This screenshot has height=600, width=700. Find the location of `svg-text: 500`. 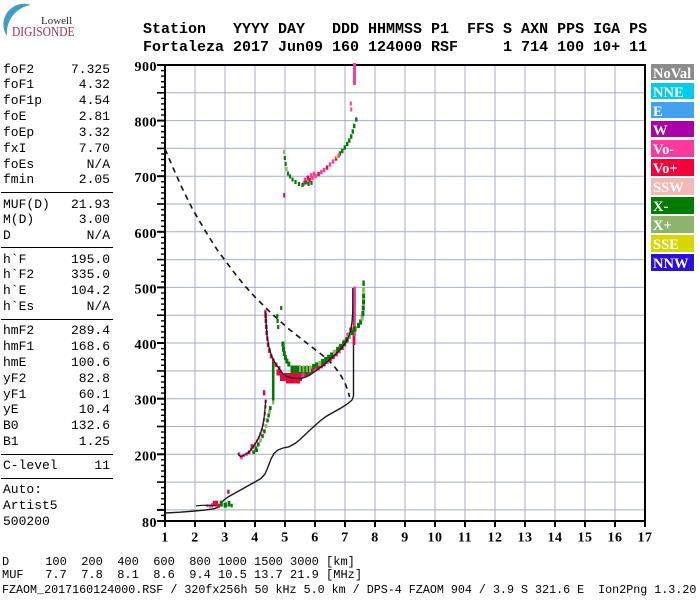

svg-text: 500 is located at coordinates (146, 289).